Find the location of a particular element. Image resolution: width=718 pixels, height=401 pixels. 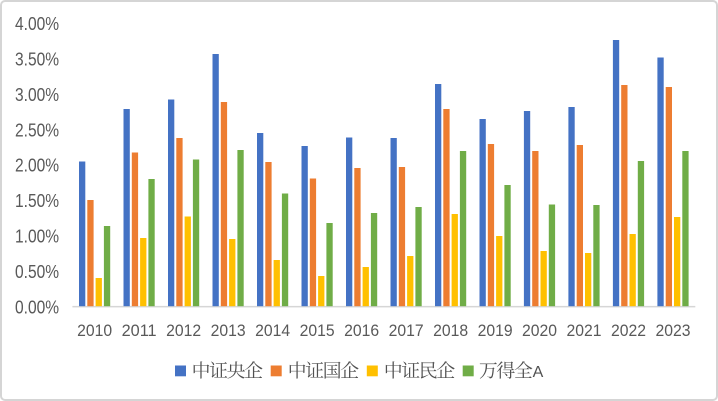

svg-text: 0.00% is located at coordinates (37, 307).